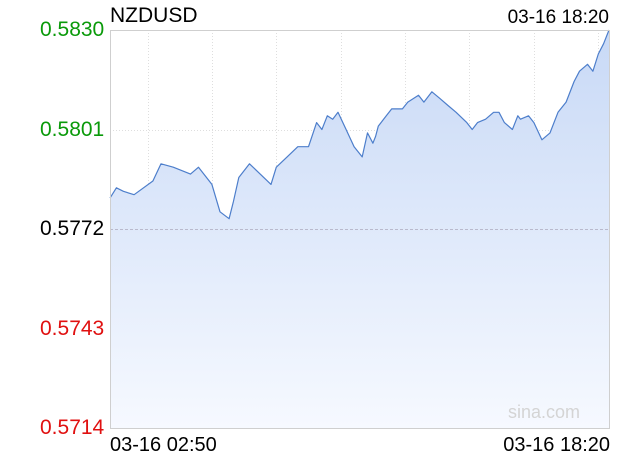  I want to click on y-tick-label-2: 0.5772, so click(72, 228).